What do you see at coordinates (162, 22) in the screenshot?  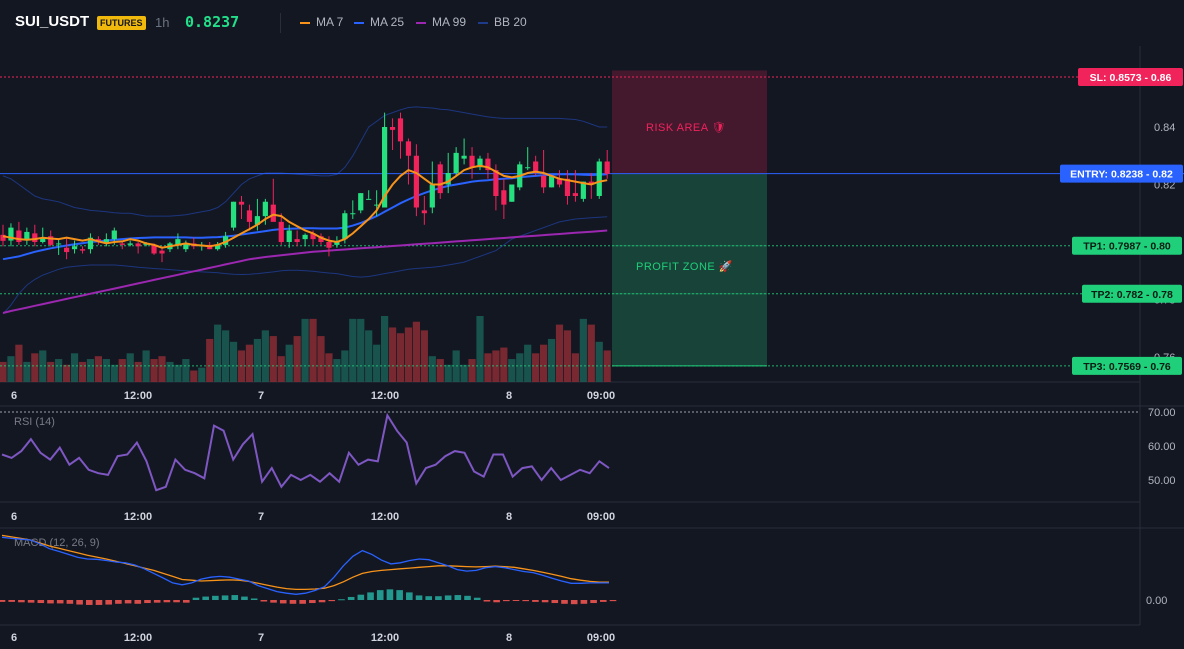 I see `timeframe-label: 1h` at bounding box center [162, 22].